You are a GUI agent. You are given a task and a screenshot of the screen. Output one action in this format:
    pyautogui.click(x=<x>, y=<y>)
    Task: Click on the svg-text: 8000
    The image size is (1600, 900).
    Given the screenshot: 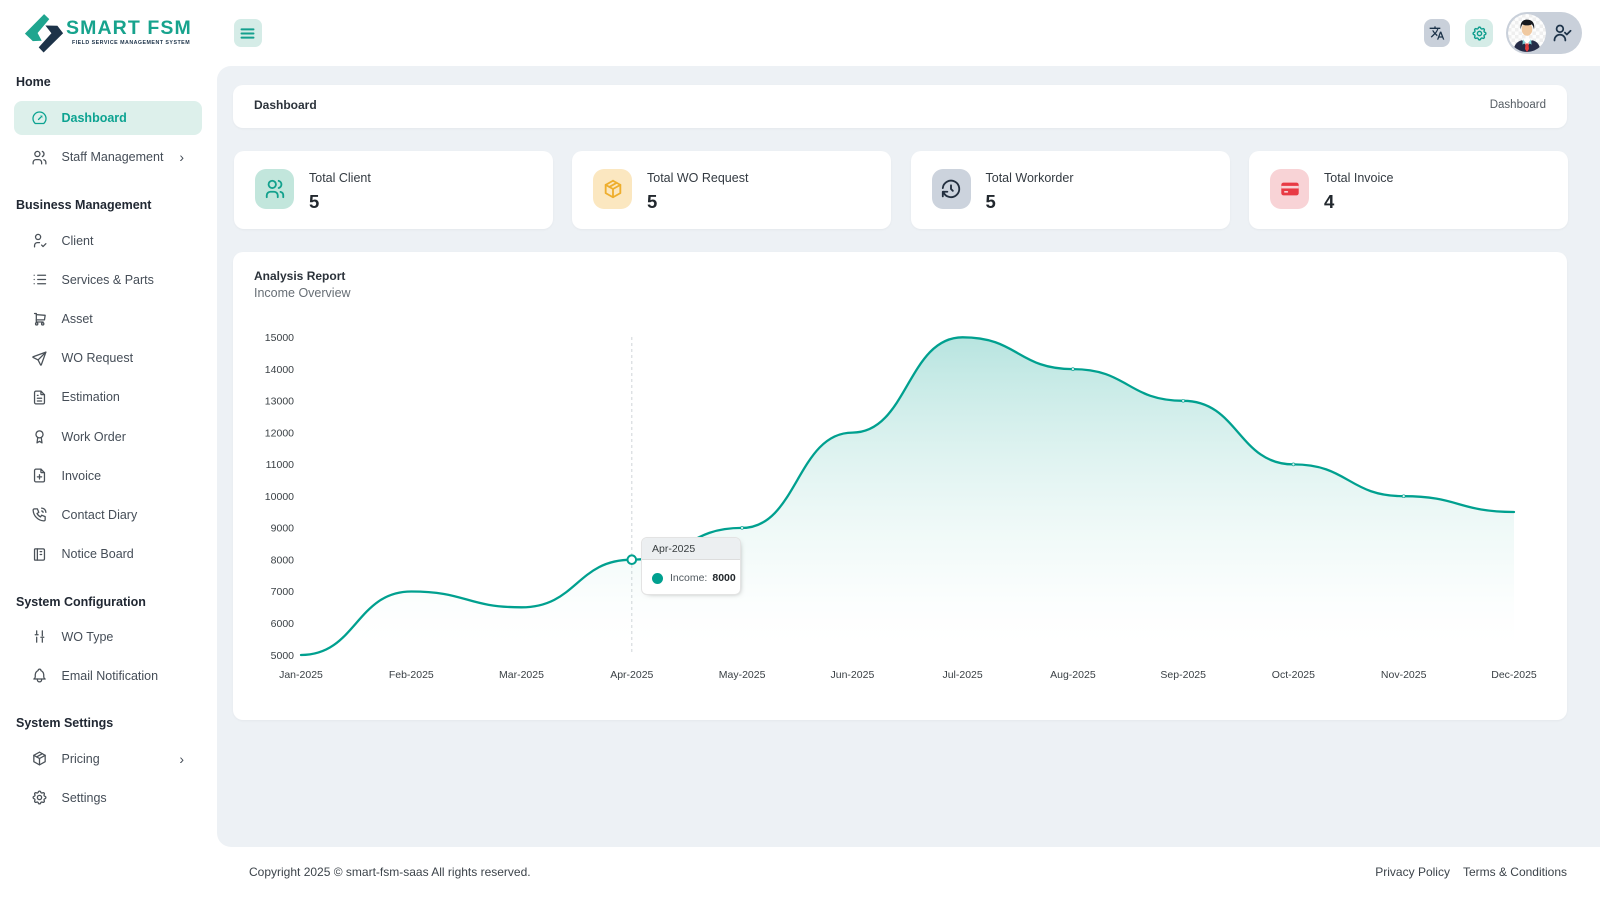 What is the action you would take?
    pyautogui.click(x=283, y=560)
    